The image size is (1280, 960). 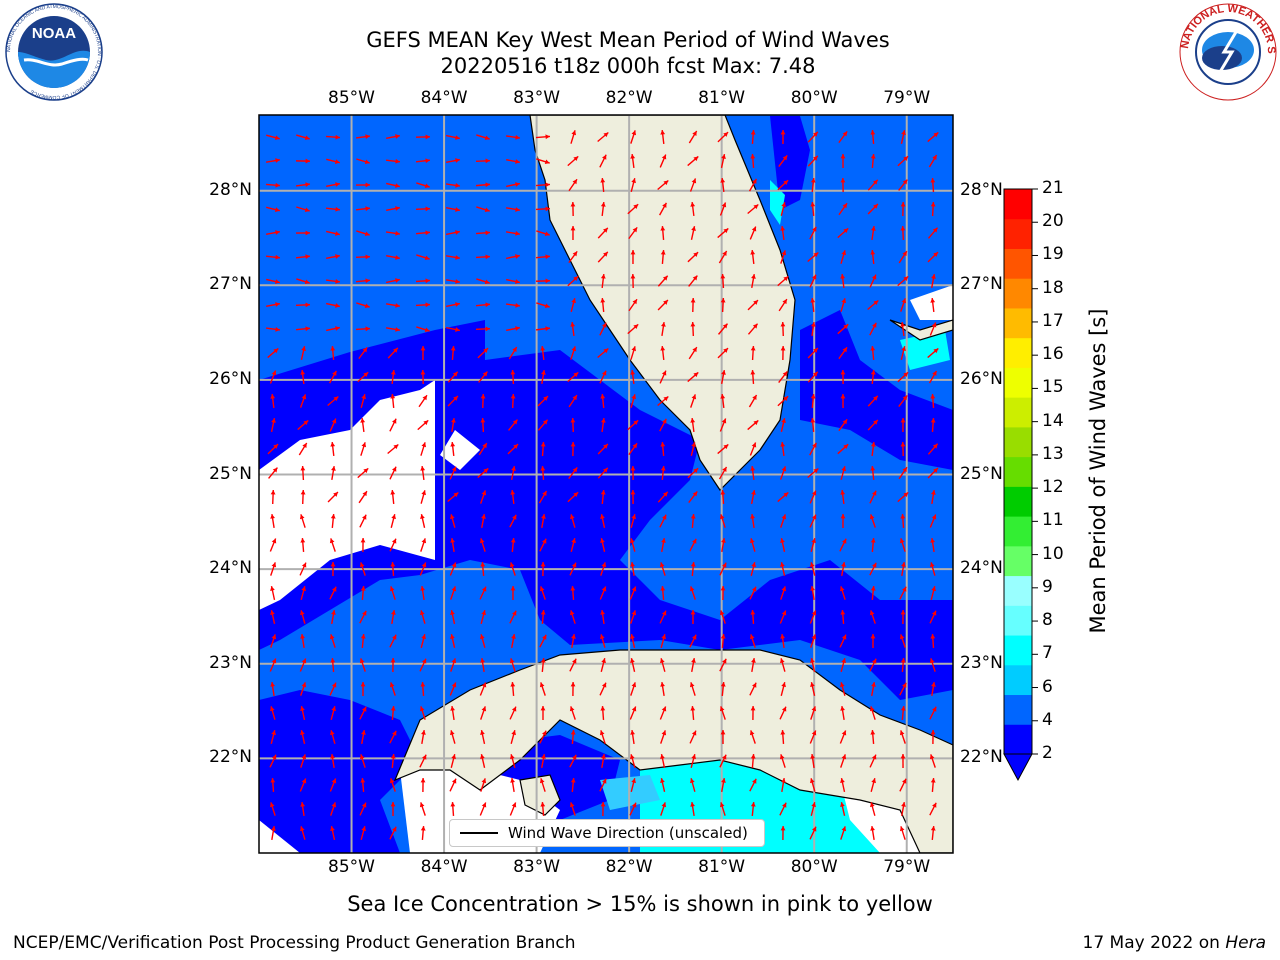 I want to click on isle-of-youth-land, so click(x=540, y=795).